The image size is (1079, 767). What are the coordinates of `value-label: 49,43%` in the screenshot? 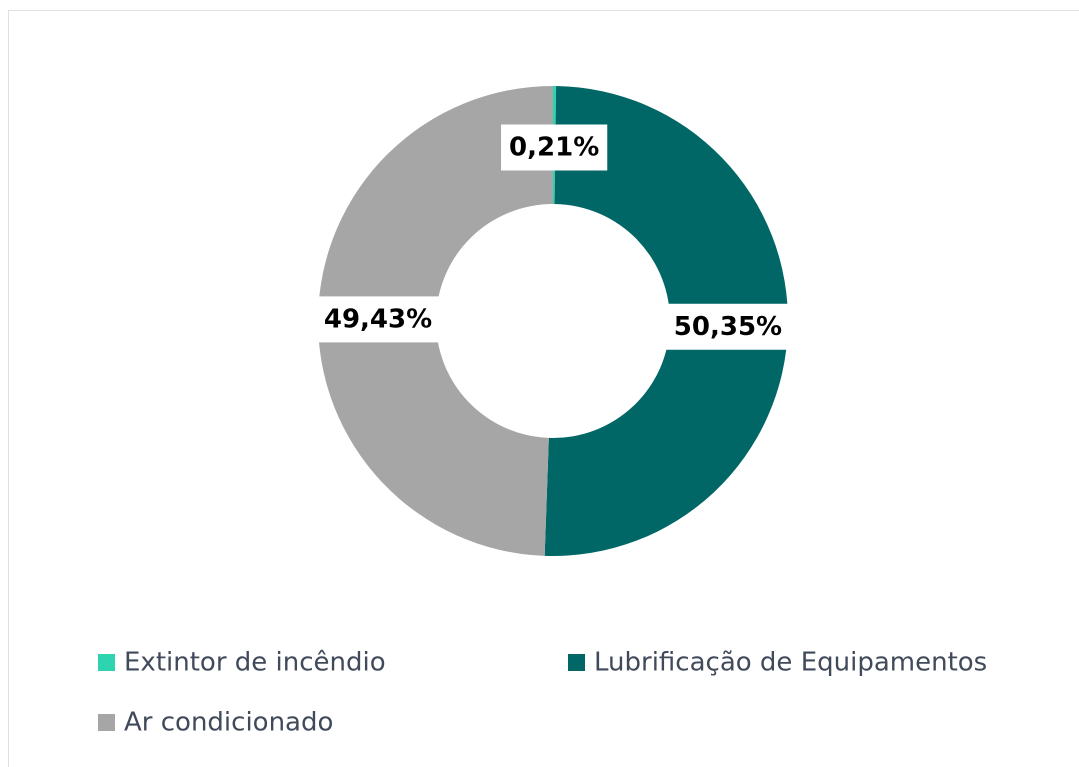 It's located at (378, 319).